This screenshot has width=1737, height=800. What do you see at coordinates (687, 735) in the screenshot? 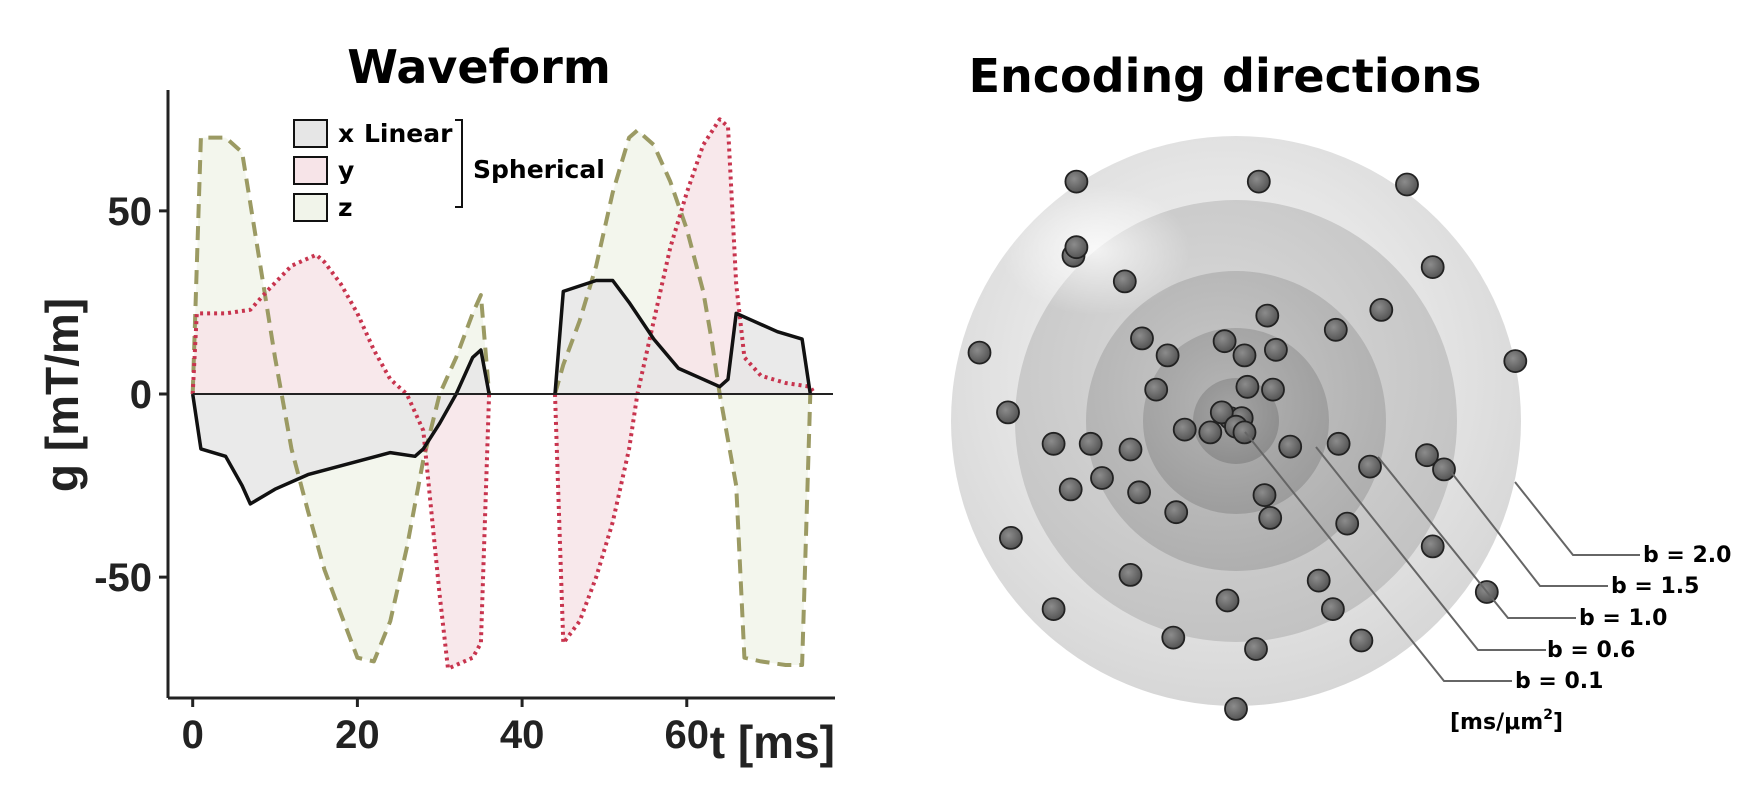
I see `x-tick-label: 60` at bounding box center [687, 735].